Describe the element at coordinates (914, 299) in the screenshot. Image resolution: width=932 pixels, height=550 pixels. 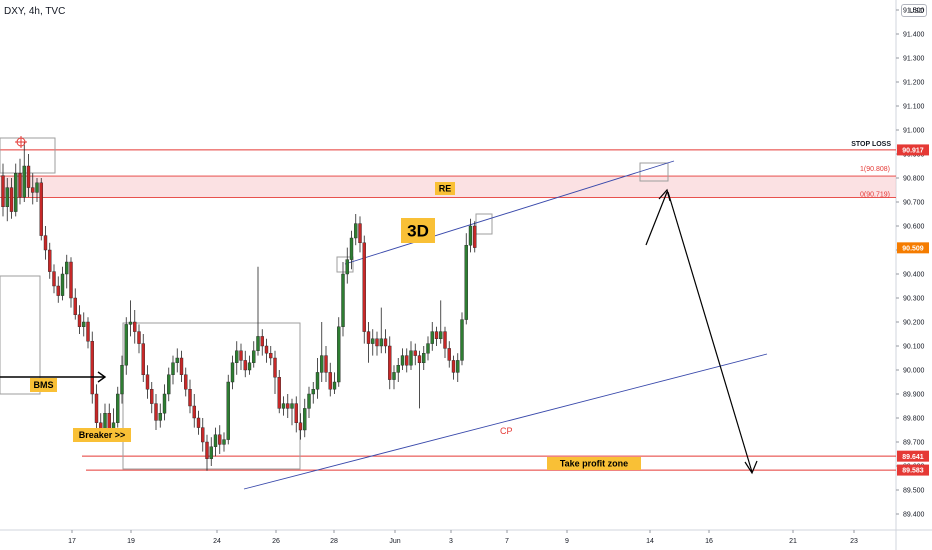
I see `y-tick-label: 90.300` at that location.